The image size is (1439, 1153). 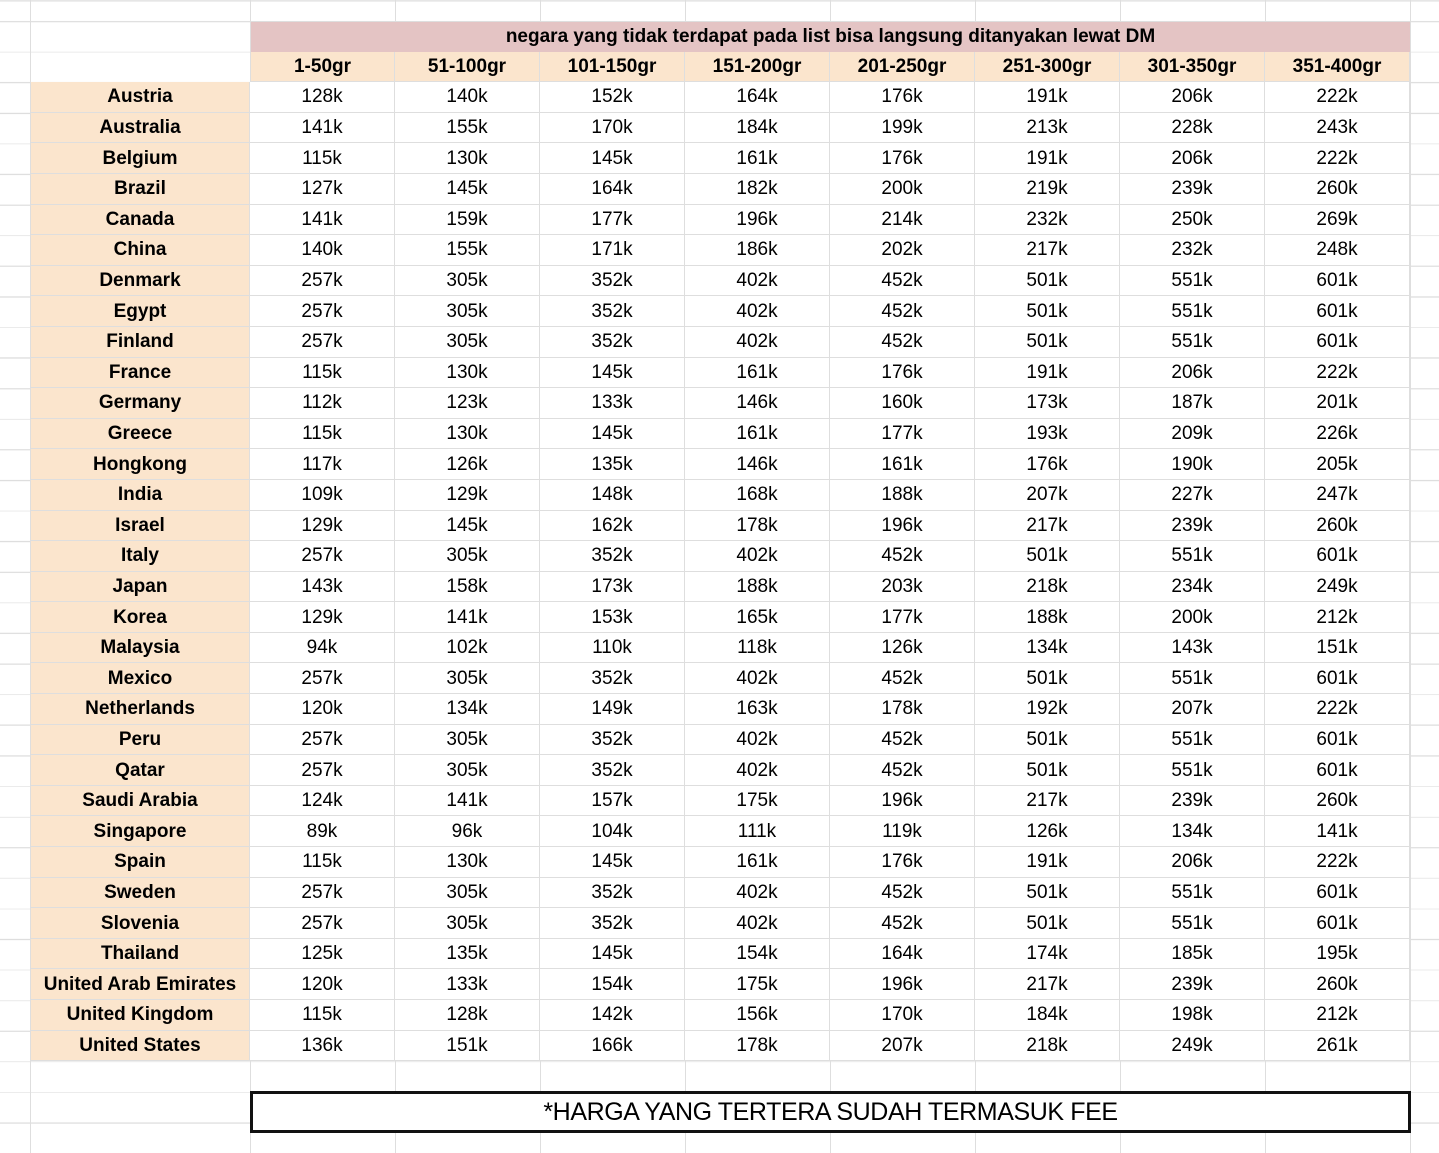 What do you see at coordinates (467, 709) in the screenshot?
I see `price-cell: 134k` at bounding box center [467, 709].